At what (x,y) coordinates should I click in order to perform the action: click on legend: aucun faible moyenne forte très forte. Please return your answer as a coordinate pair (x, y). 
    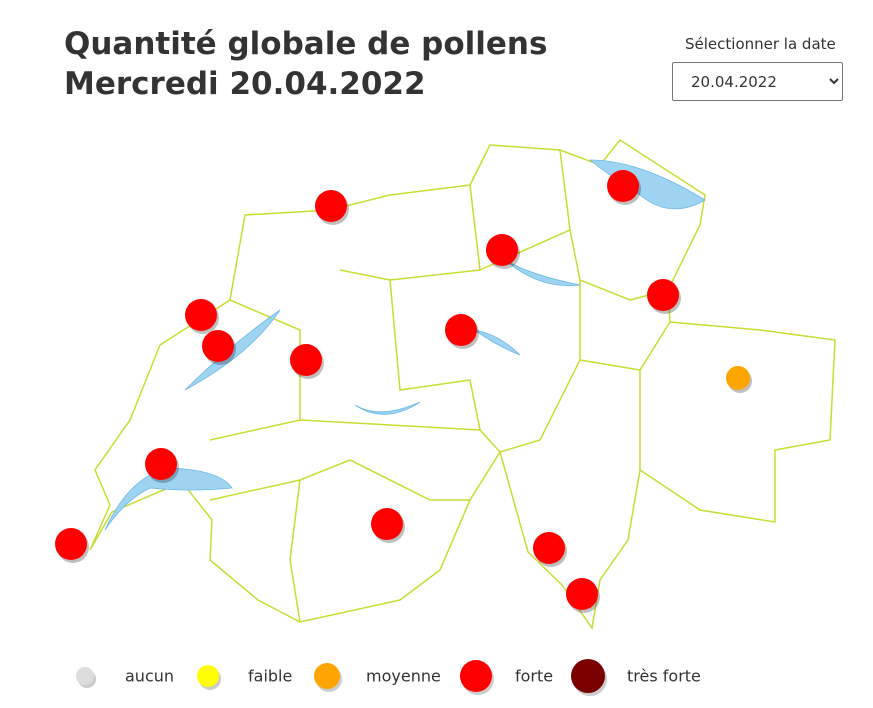
    Looking at the image, I should click on (388, 677).